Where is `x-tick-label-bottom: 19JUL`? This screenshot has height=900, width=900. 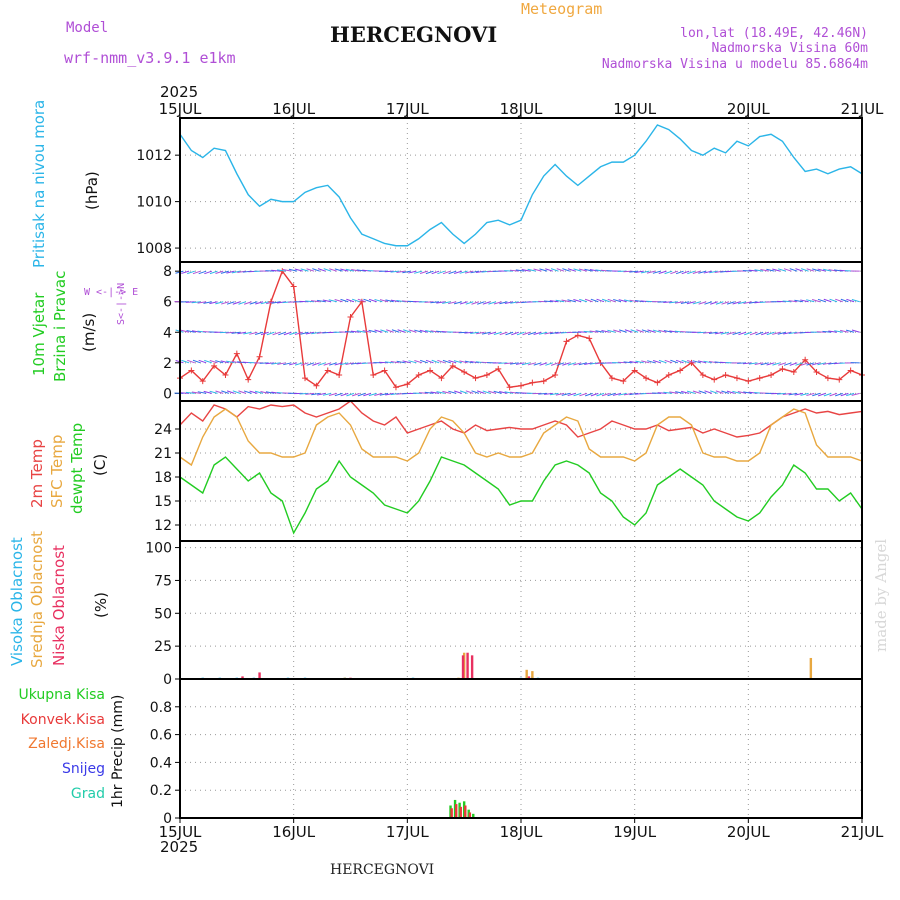
x-tick-label-bottom: 19JUL is located at coordinates (634, 832).